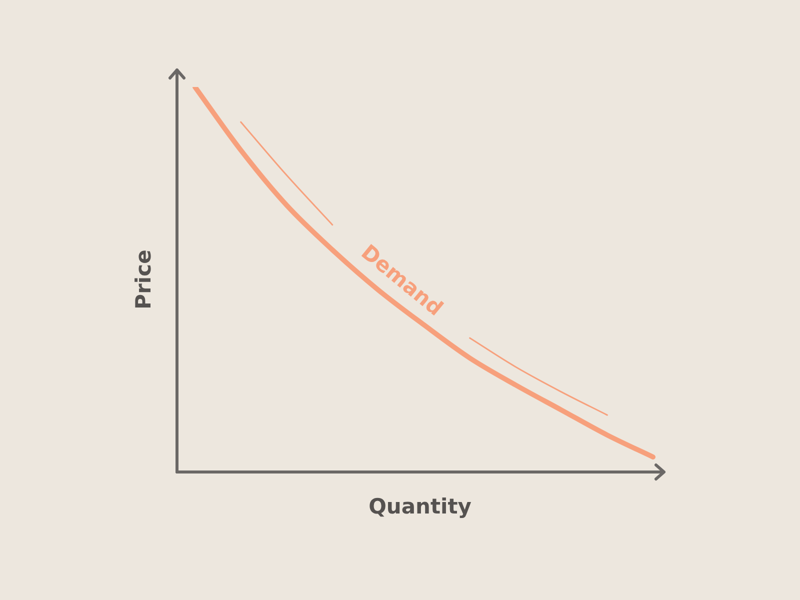 The height and width of the screenshot is (600, 800). Describe the element at coordinates (143, 280) in the screenshot. I see `y-axis-title: Price` at that location.